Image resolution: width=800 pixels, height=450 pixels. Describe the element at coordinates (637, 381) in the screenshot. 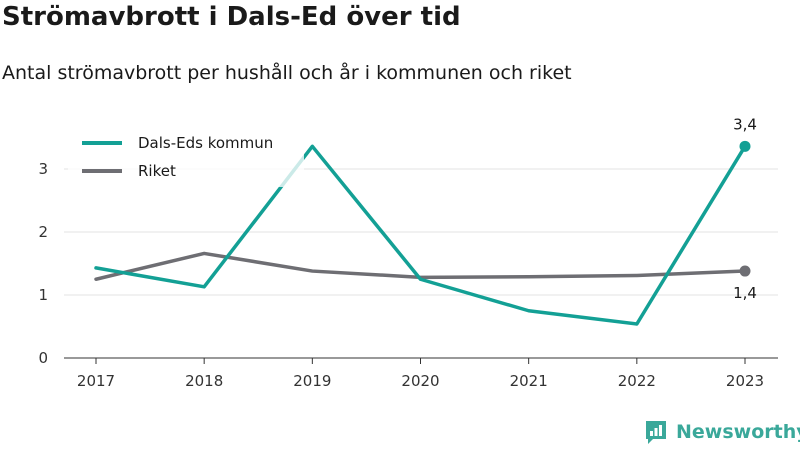

I see `x-tick-label: 2022` at that location.